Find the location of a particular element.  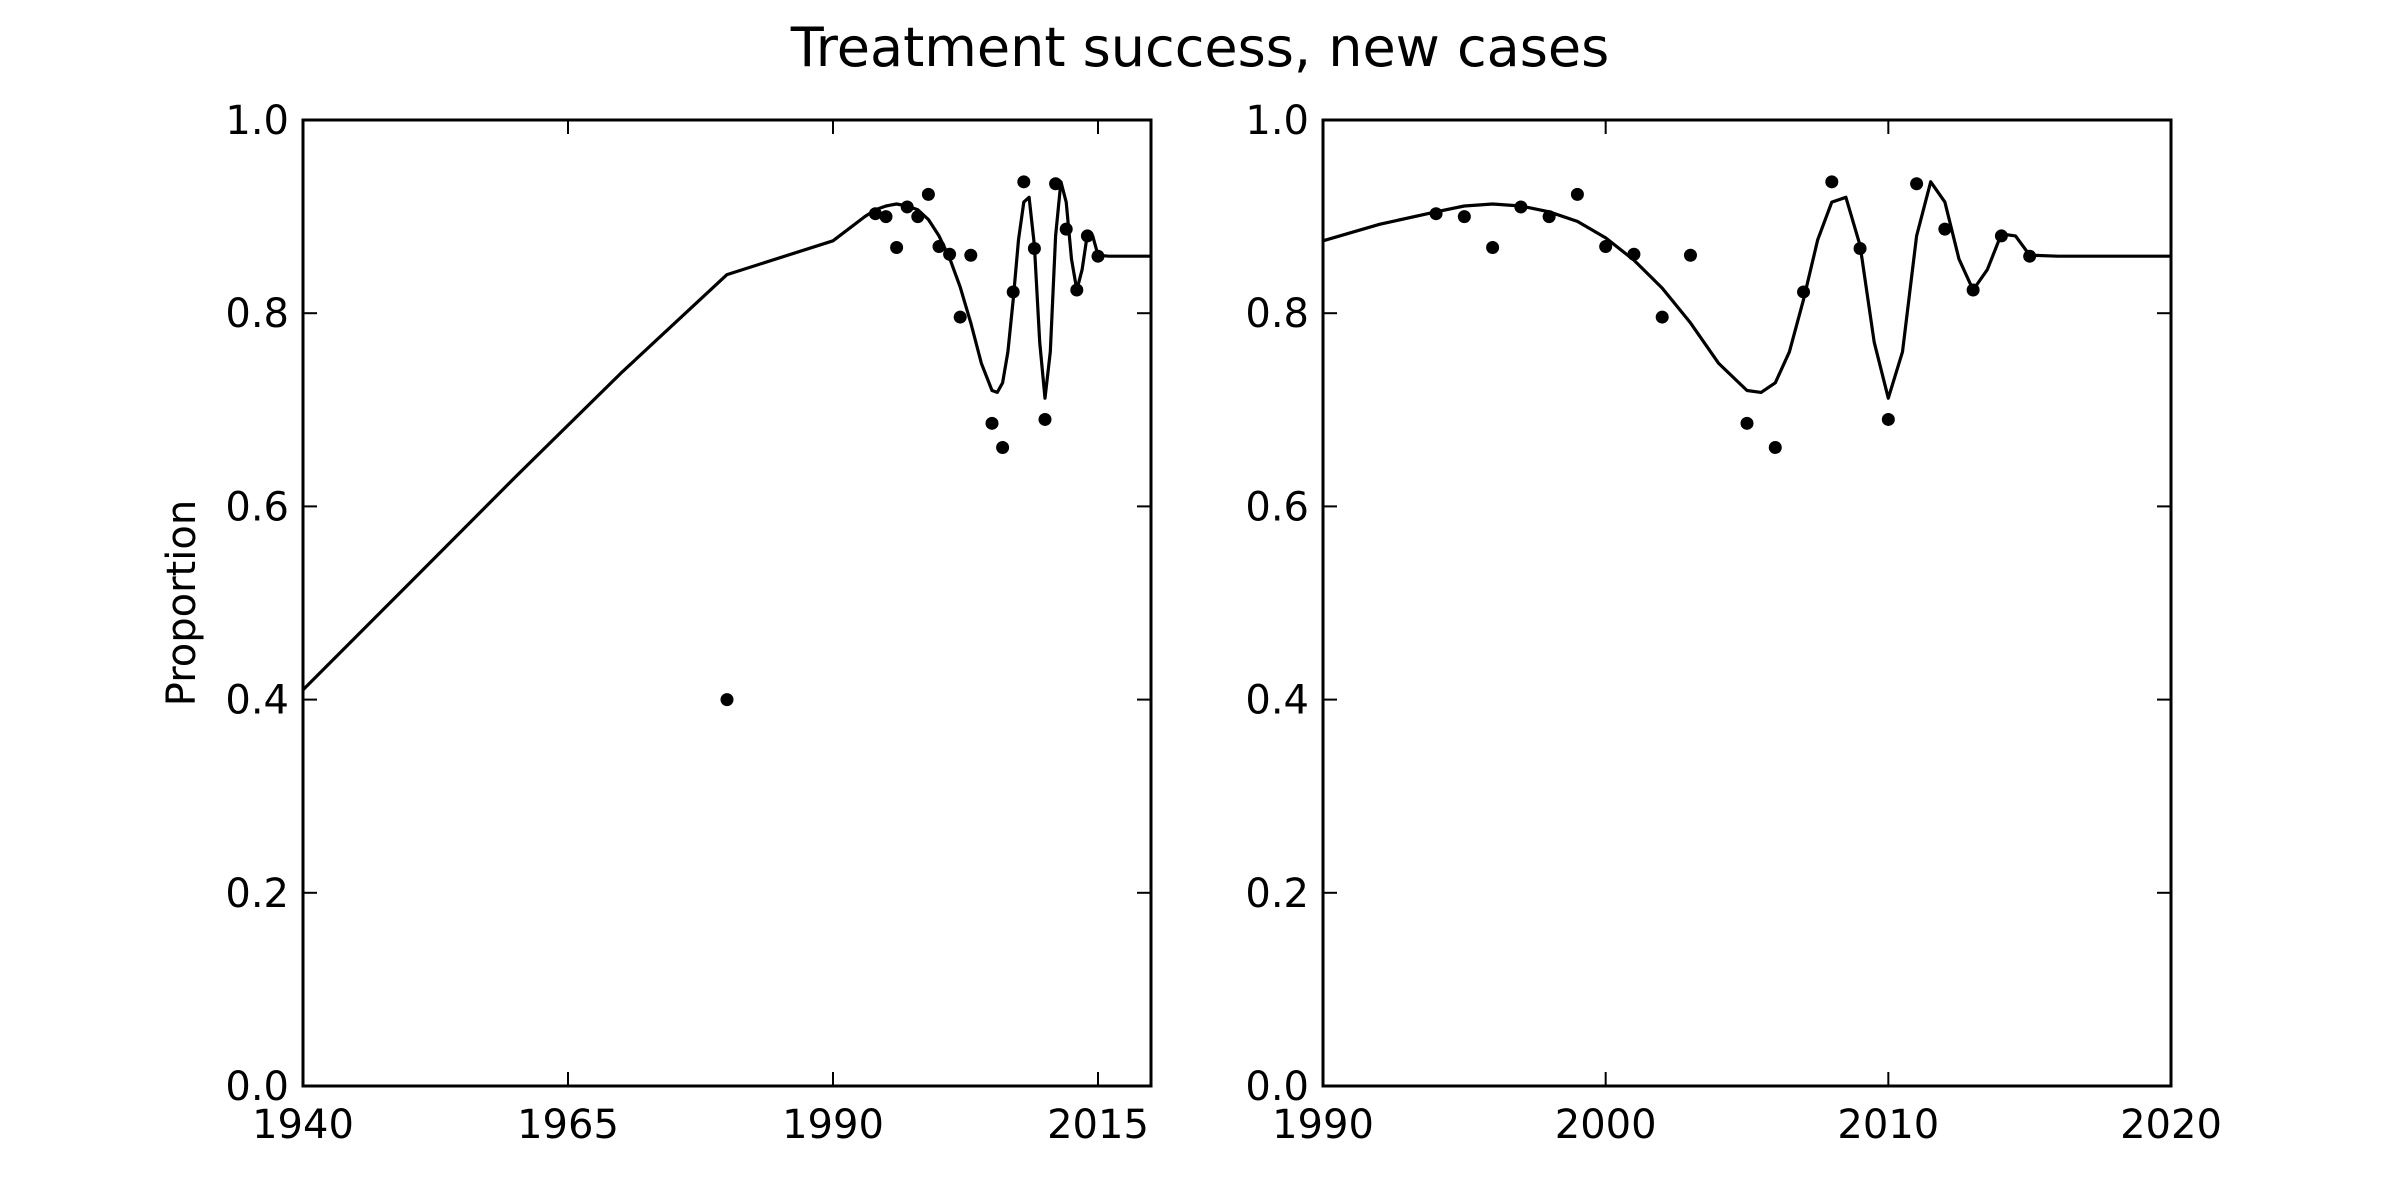

x-tick-label: 1965 is located at coordinates (568, 1125).